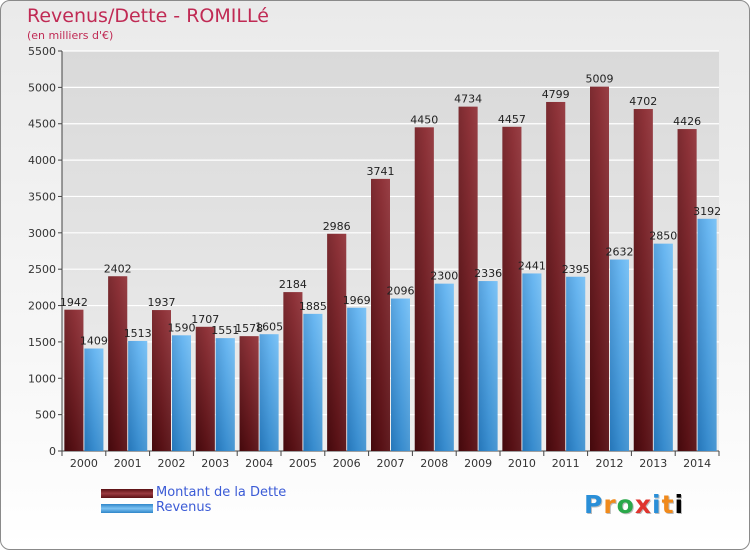 The image size is (750, 550). What do you see at coordinates (594, 504) in the screenshot?
I see `logo-letter: P` at bounding box center [594, 504].